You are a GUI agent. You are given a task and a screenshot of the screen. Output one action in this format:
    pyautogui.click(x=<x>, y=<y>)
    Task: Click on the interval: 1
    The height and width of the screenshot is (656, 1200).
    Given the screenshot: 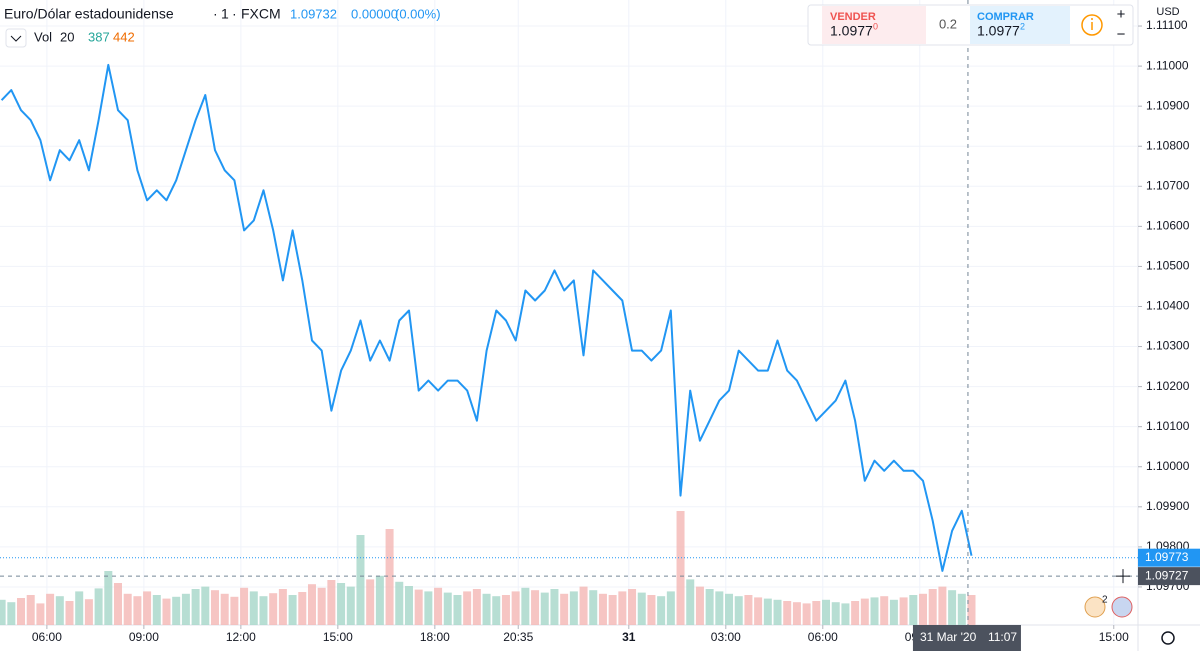 What is the action you would take?
    pyautogui.click(x=225, y=14)
    